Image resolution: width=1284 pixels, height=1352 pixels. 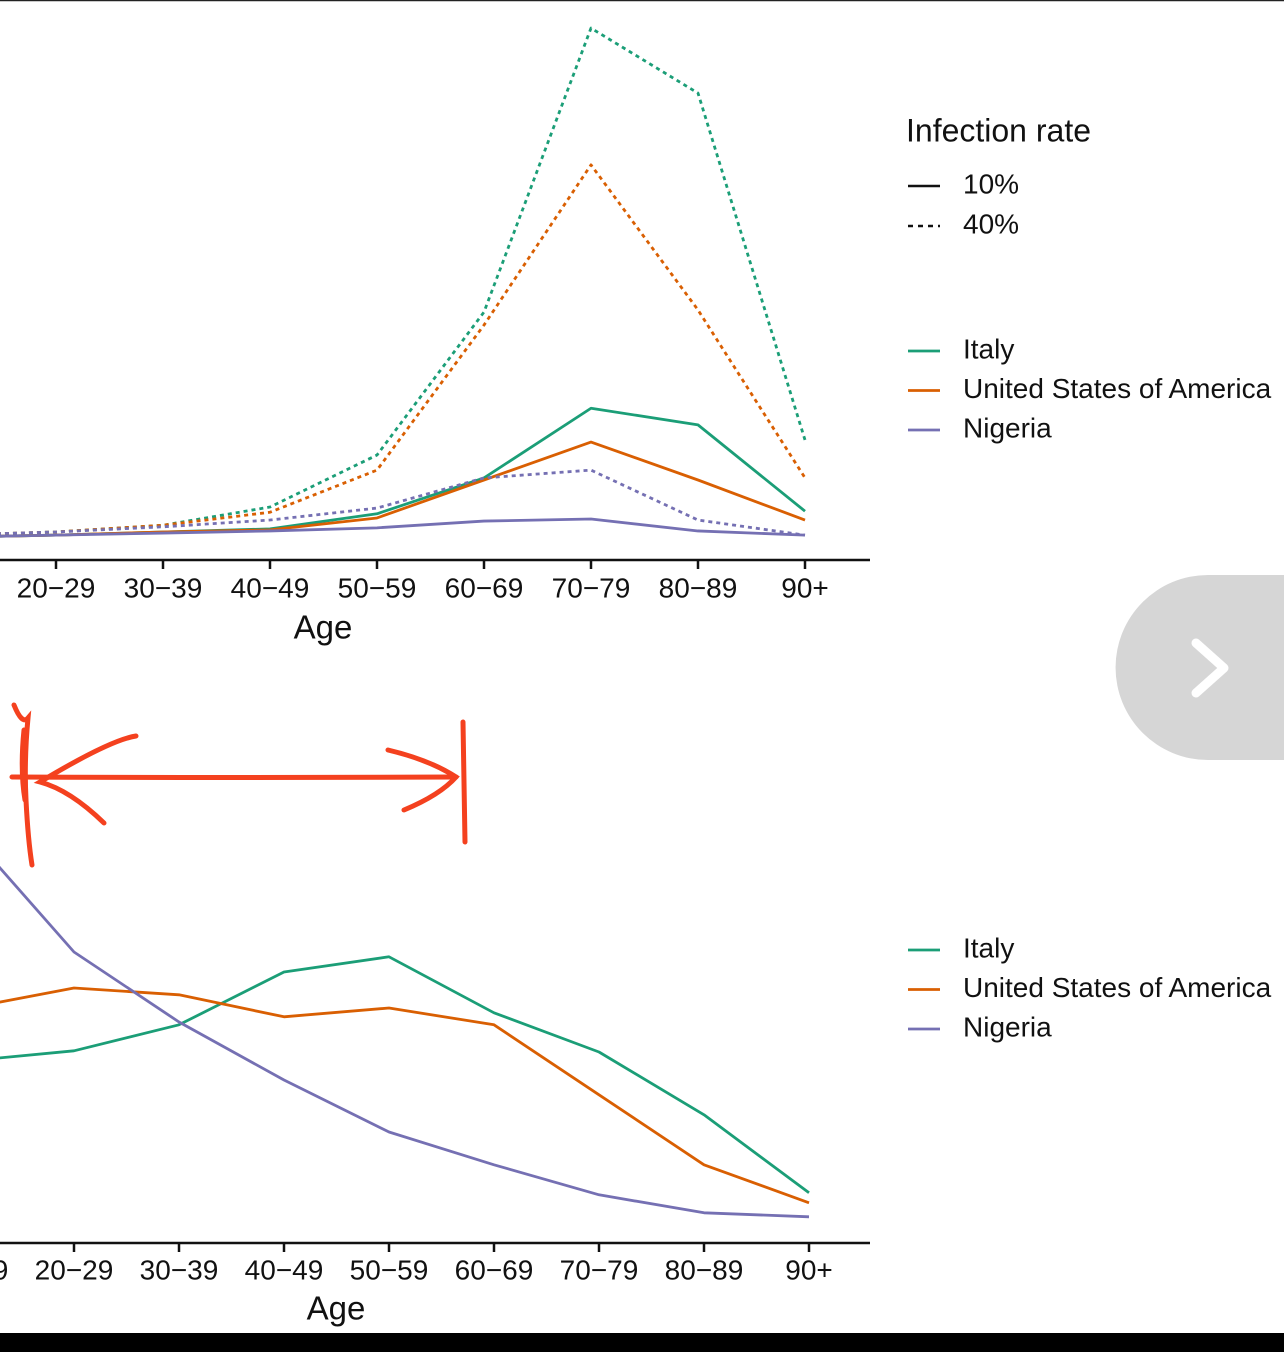 I want to click on next-button-bg, so click(x=1199, y=667).